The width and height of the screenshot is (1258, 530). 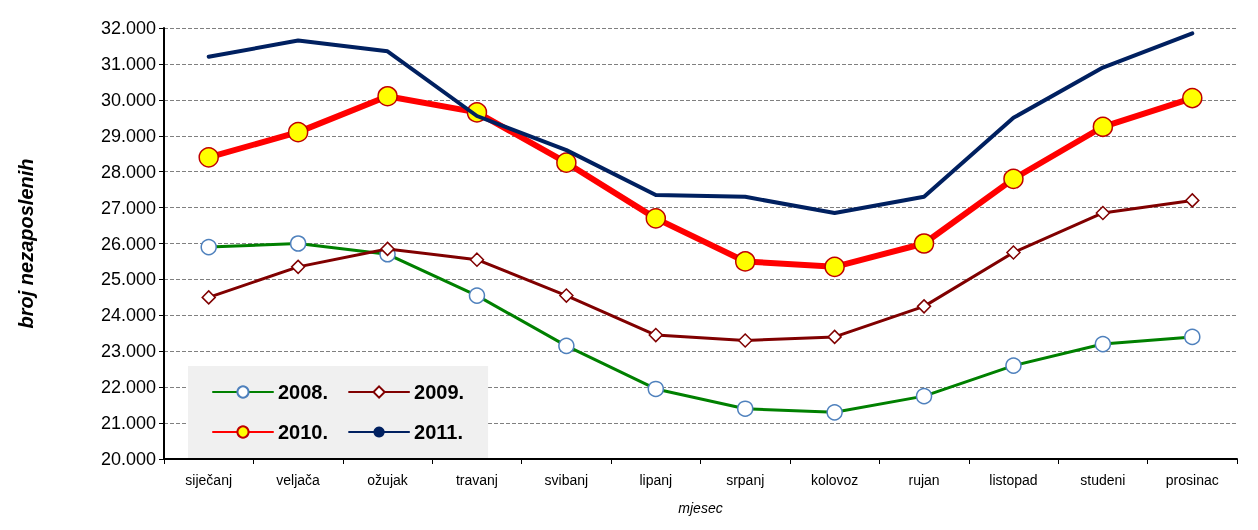 I want to click on x-tick-label: prosinac, so click(x=1192, y=480).